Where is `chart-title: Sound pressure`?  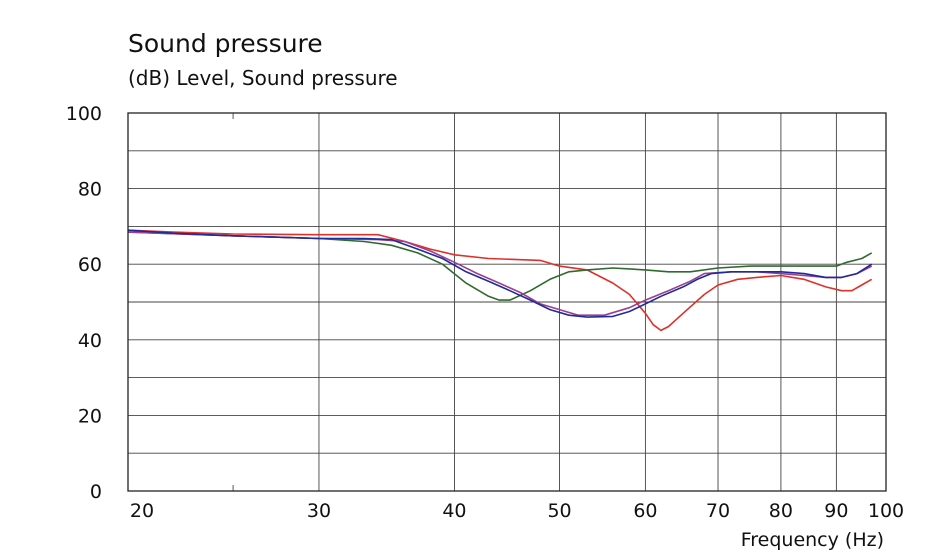 chart-title: Sound pressure is located at coordinates (225, 43).